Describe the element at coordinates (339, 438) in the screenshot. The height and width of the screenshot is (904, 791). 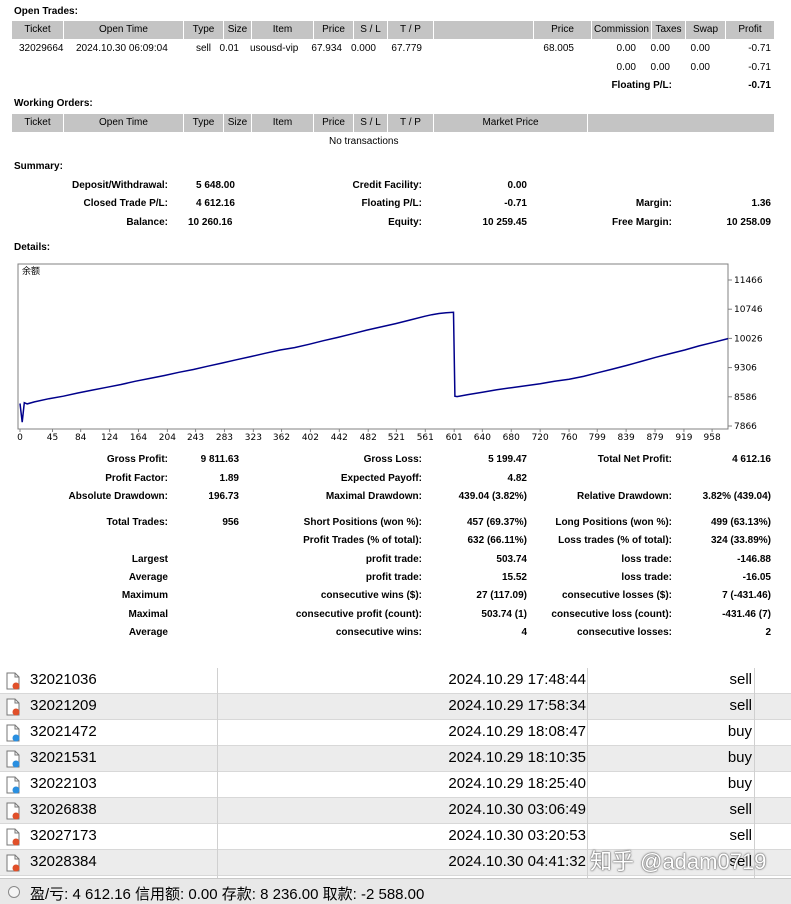
I see `x-tick-label: 442` at that location.